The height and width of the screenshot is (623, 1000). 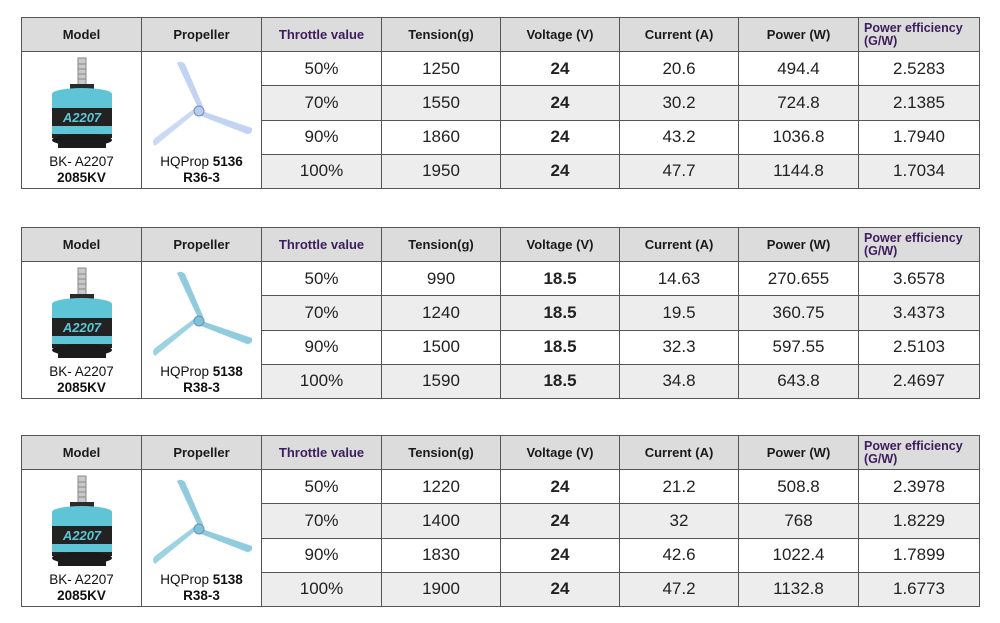 I want to click on cell-power: 1132.8, so click(x=798, y=589).